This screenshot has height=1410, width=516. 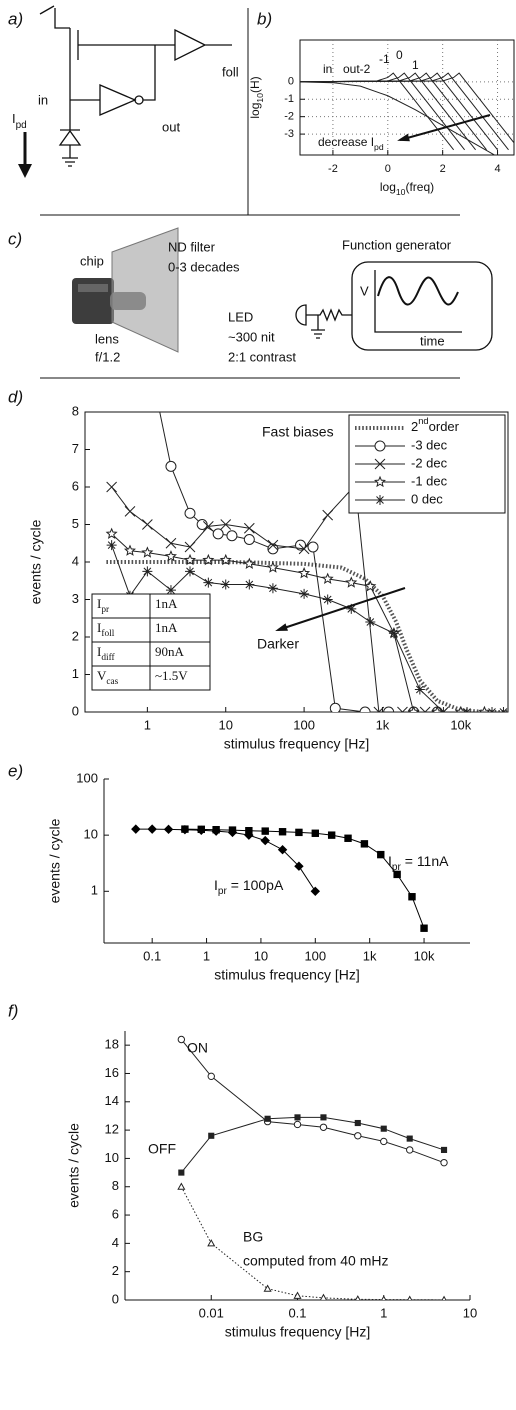 What do you see at coordinates (92, 260) in the screenshot?
I see `setup-label: chip` at bounding box center [92, 260].